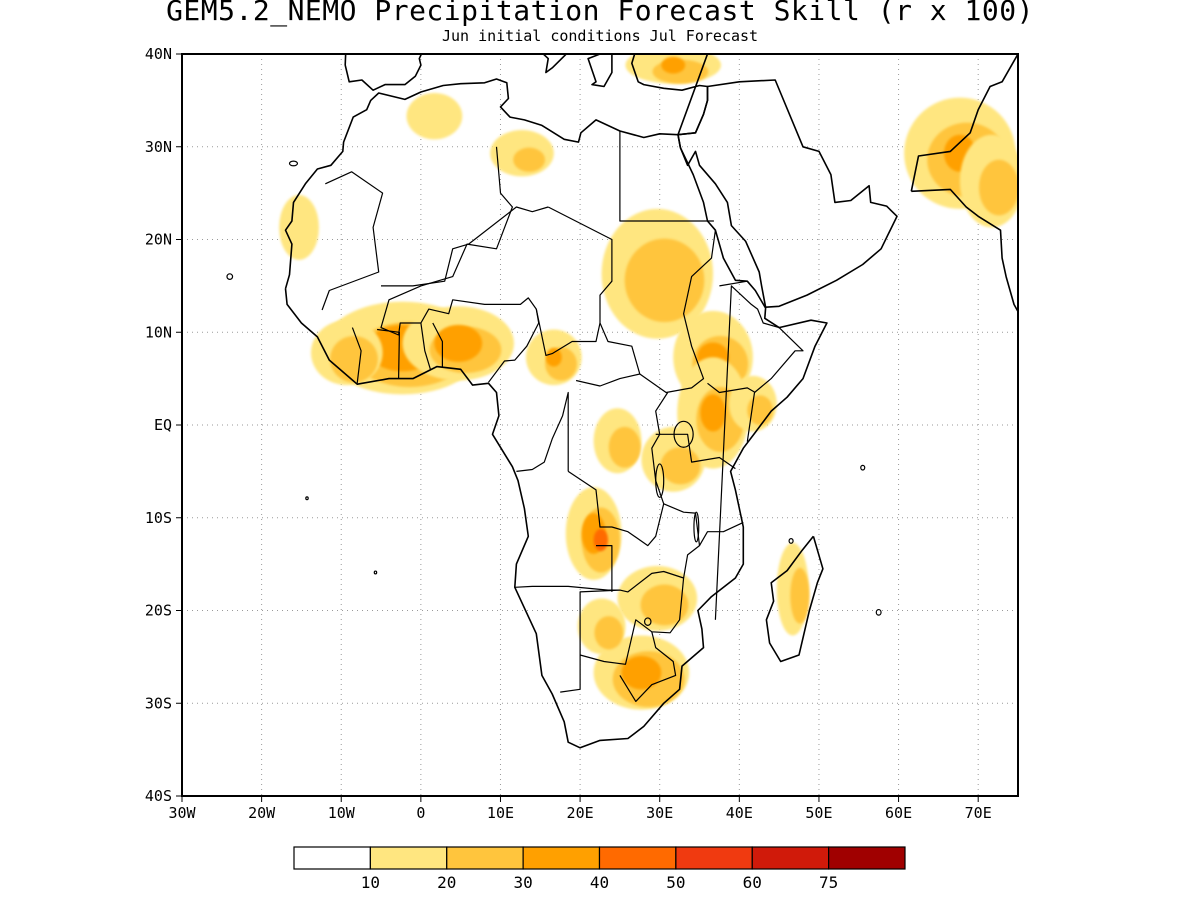 The height and width of the screenshot is (900, 1200). I want to click on y-tick-label: 10S, so click(158, 518).